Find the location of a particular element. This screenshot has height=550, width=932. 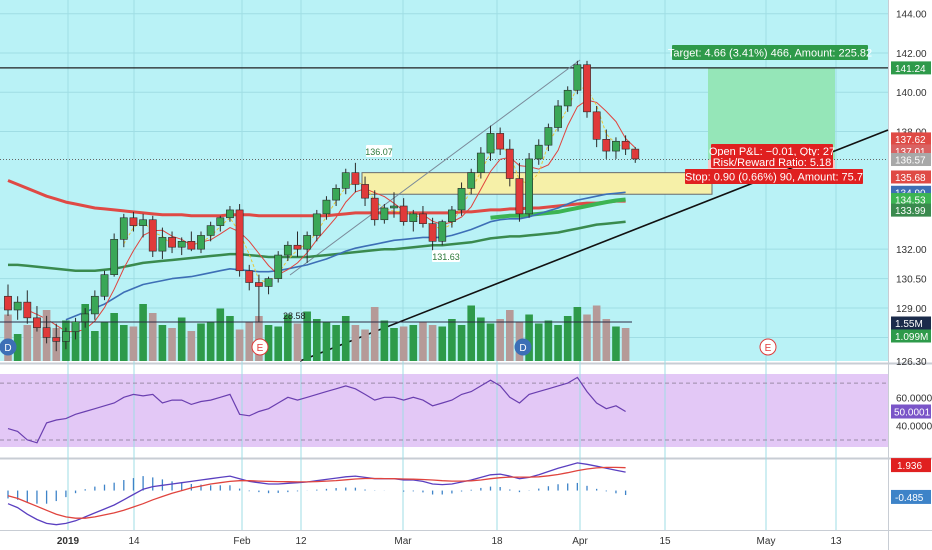

time-tick-label: 18 is located at coordinates (497, 541).